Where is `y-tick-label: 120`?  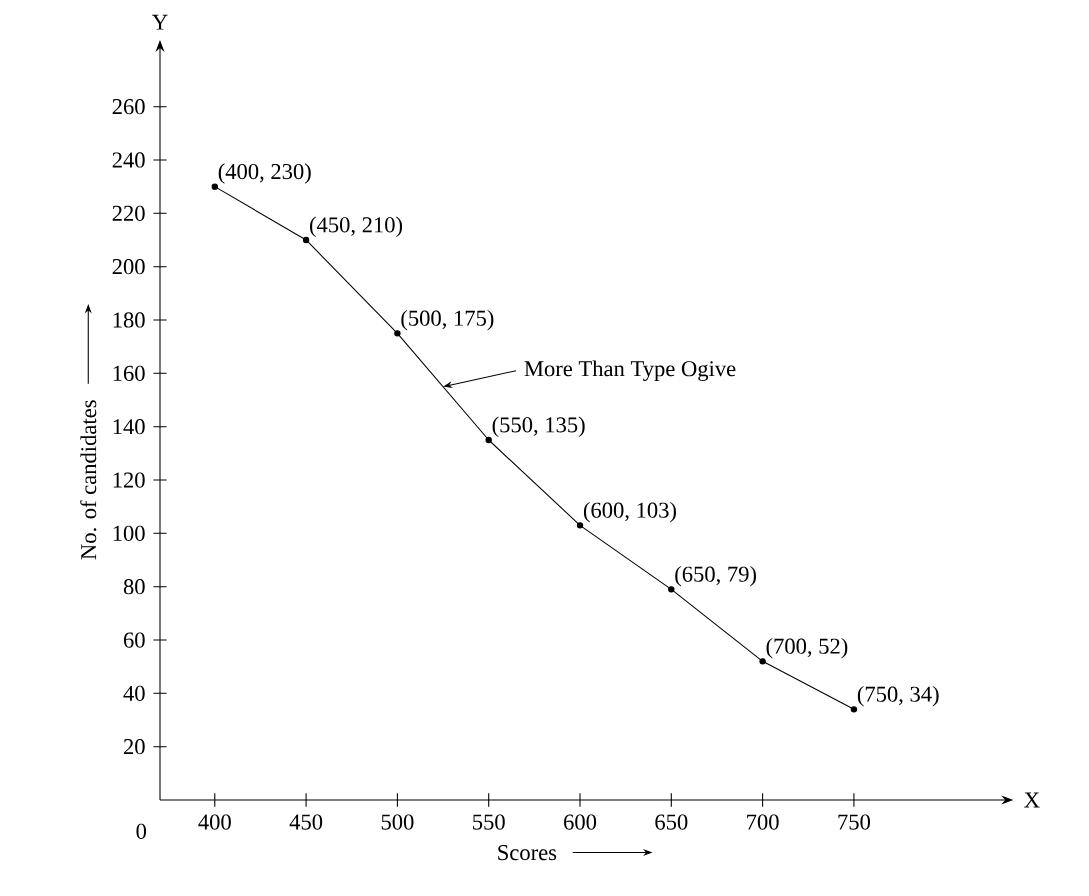 y-tick-label: 120 is located at coordinates (129, 480).